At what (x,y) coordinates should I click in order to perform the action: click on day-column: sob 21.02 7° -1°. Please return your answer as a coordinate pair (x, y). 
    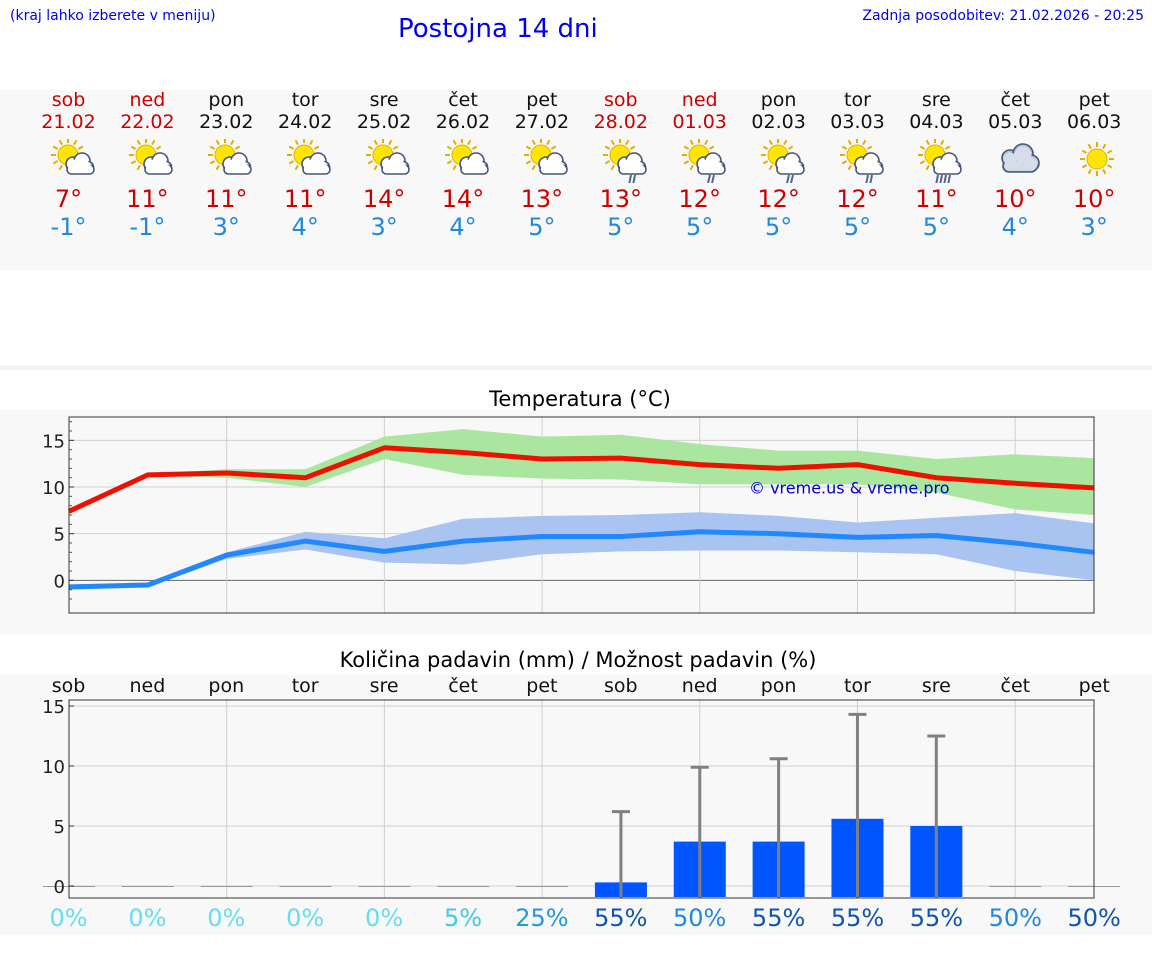
    Looking at the image, I should click on (69, 165).